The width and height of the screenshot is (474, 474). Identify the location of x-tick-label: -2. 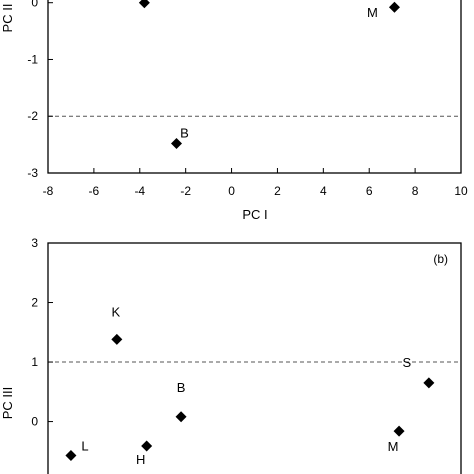
(185, 191).